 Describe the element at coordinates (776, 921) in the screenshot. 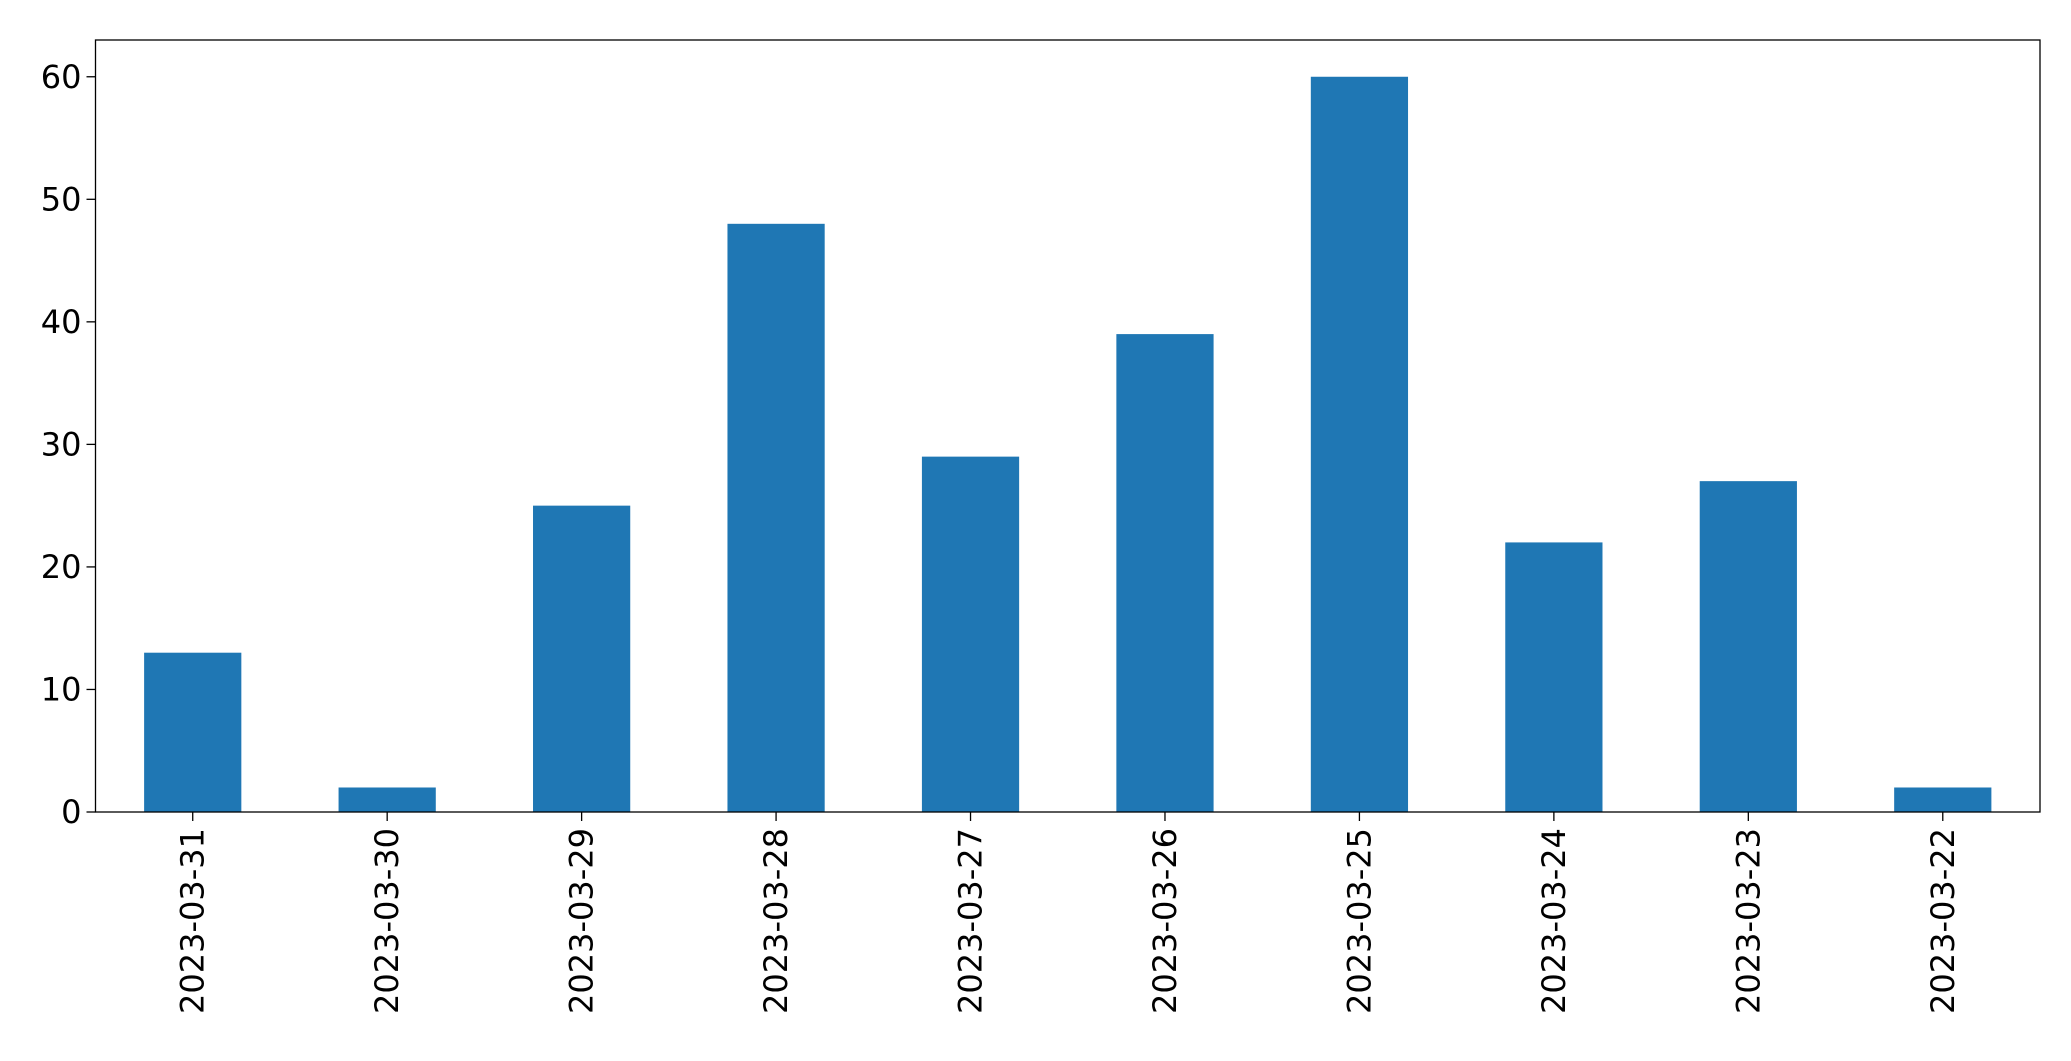

I see `x-tick-label: 2023-03-28` at that location.